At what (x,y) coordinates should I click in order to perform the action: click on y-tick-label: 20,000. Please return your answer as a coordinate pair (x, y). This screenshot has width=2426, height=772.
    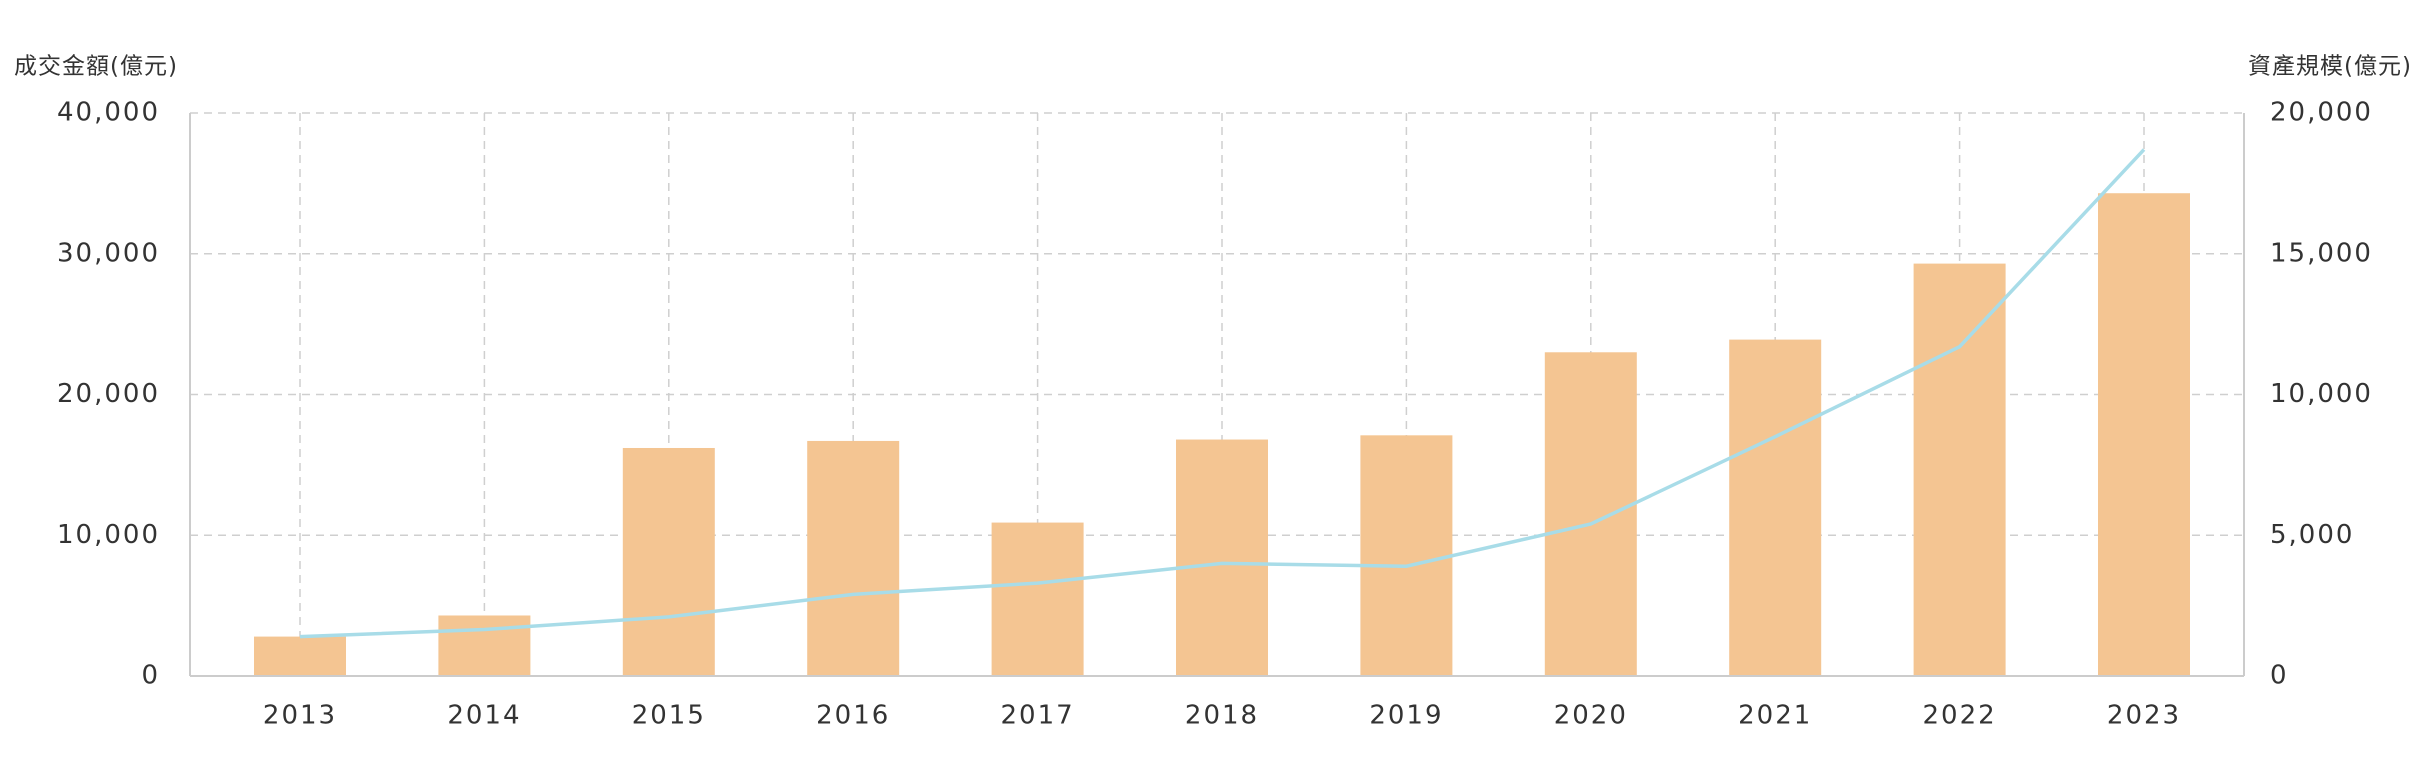
    Looking at the image, I should click on (108, 394).